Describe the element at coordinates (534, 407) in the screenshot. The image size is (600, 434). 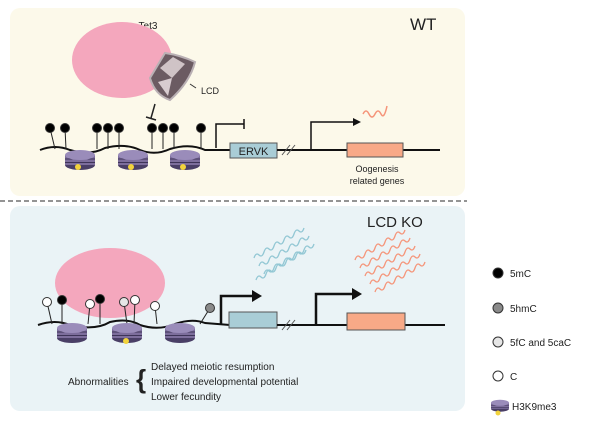
I see `legend-label: H3K9me3` at that location.